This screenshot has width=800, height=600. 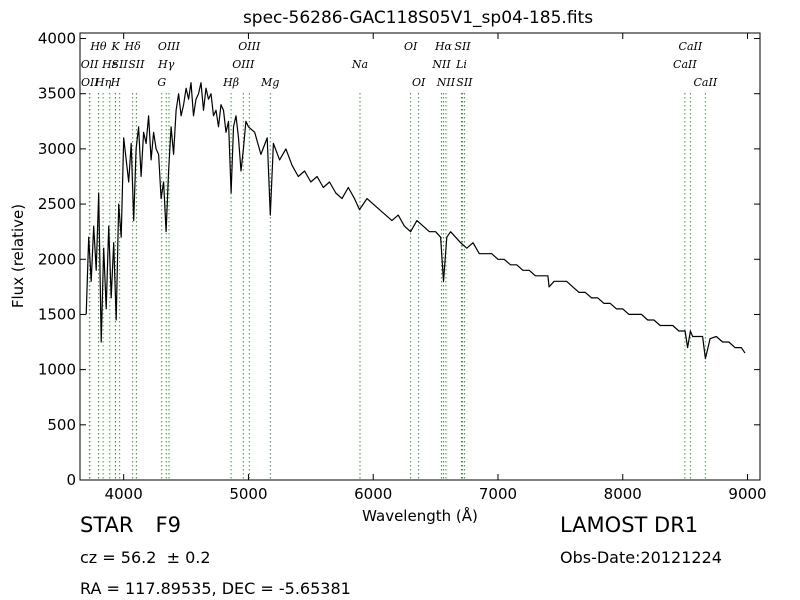 I want to click on spectral-line-label: Hη, so click(x=103, y=82).